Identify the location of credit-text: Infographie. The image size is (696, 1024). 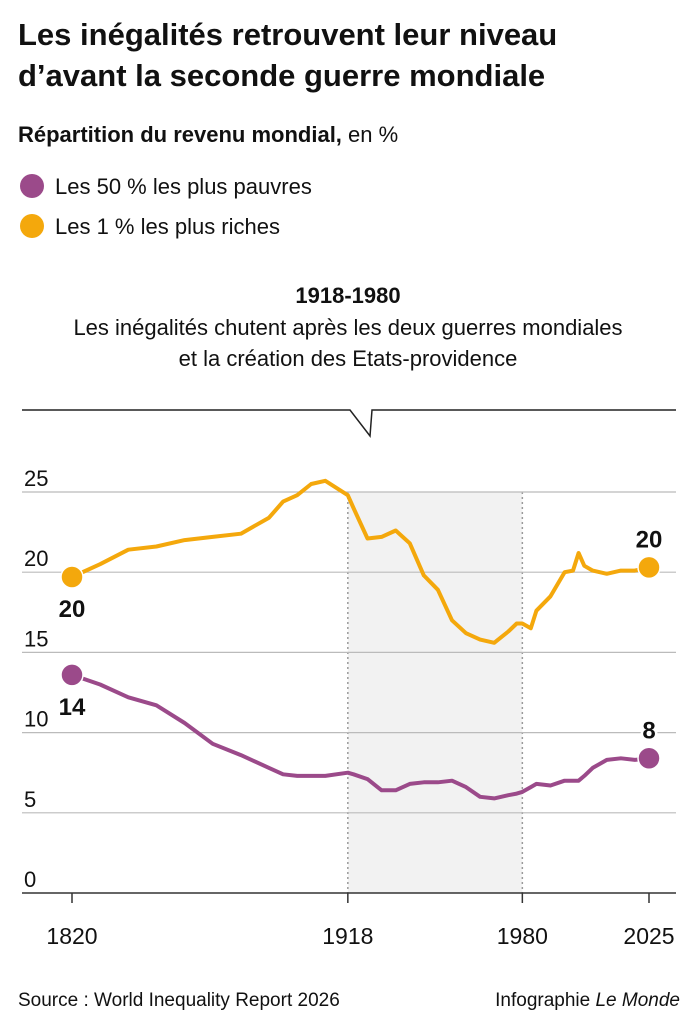
(542, 1000).